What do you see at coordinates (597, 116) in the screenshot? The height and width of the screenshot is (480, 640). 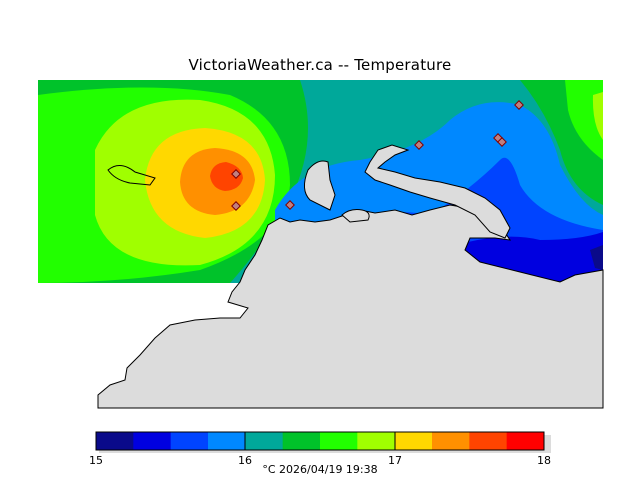 I see `contour-ne-yellowgreen` at bounding box center [597, 116].